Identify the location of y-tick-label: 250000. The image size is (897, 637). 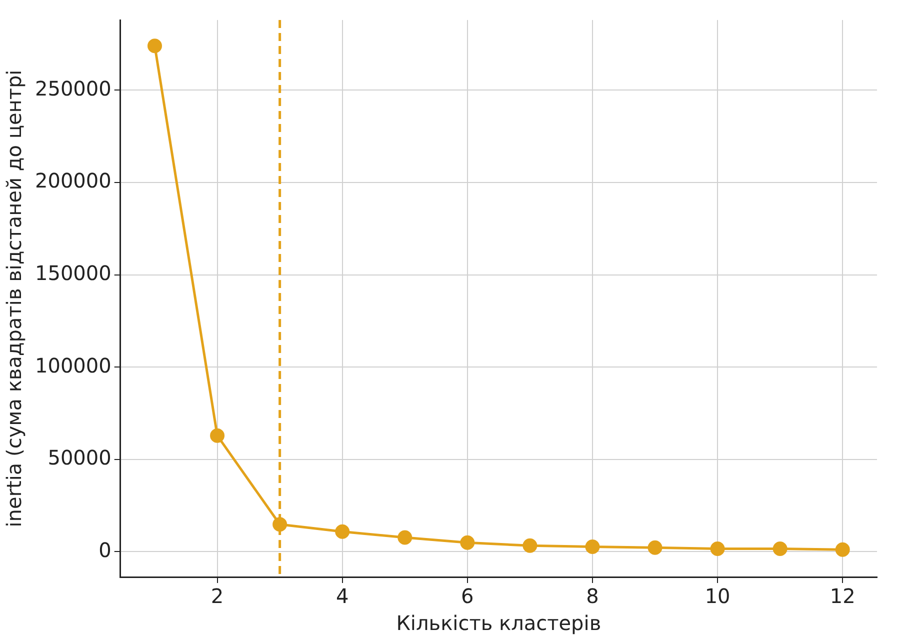
(73, 88).